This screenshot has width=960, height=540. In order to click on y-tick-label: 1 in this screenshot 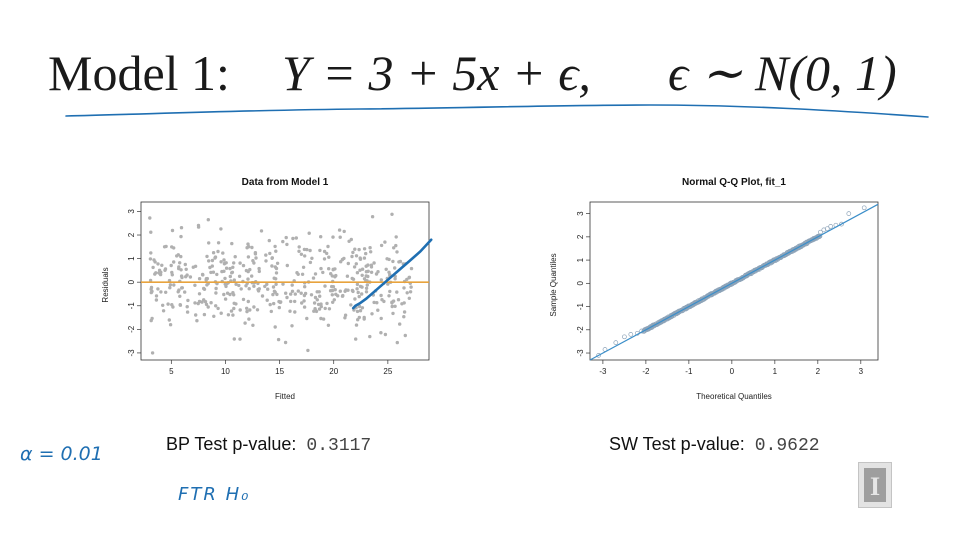, I will do `click(580, 259)`.